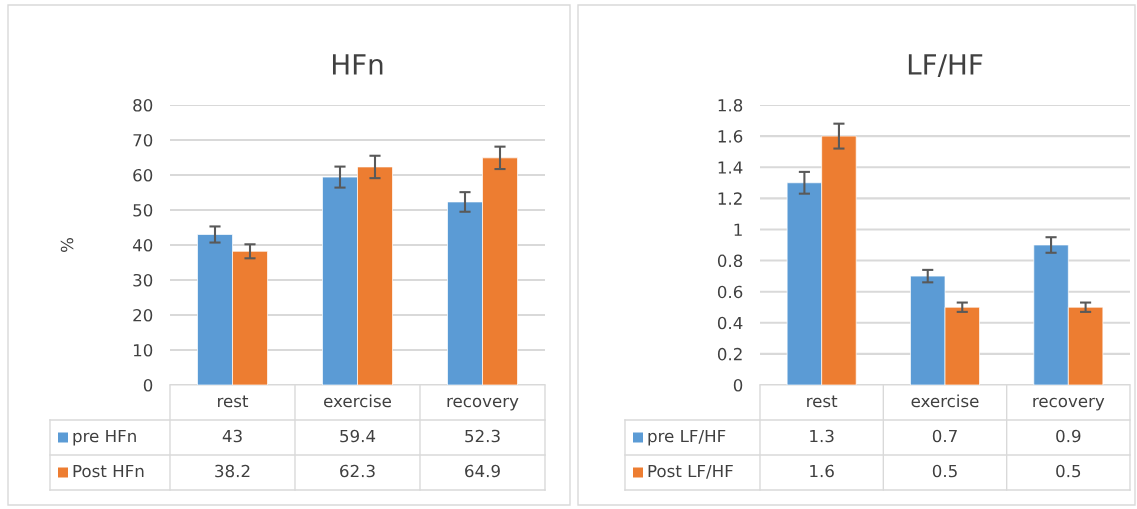 This screenshot has width=1137, height=509. Describe the element at coordinates (143, 105) in the screenshot. I see `y-tick-label: 80` at that location.